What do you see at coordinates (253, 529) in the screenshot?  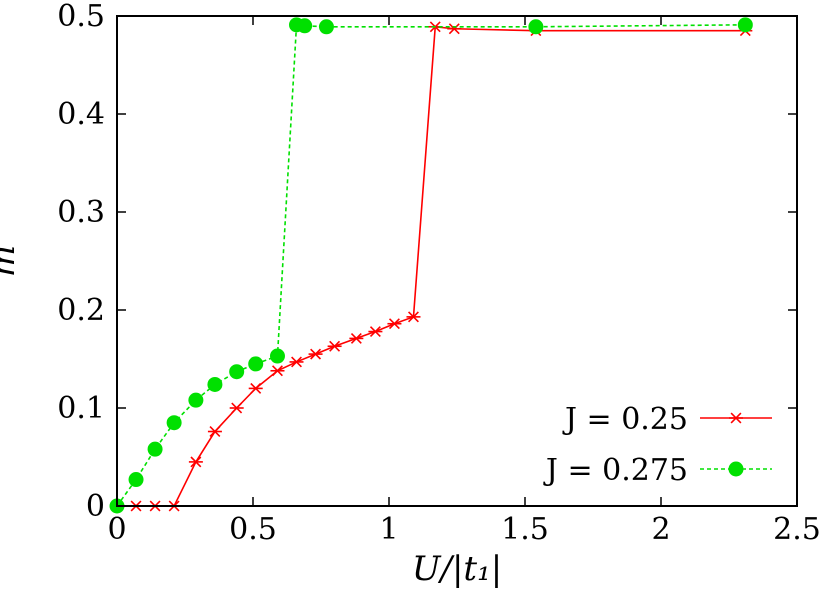 I see `x-tick-label: 0.5` at bounding box center [253, 529].